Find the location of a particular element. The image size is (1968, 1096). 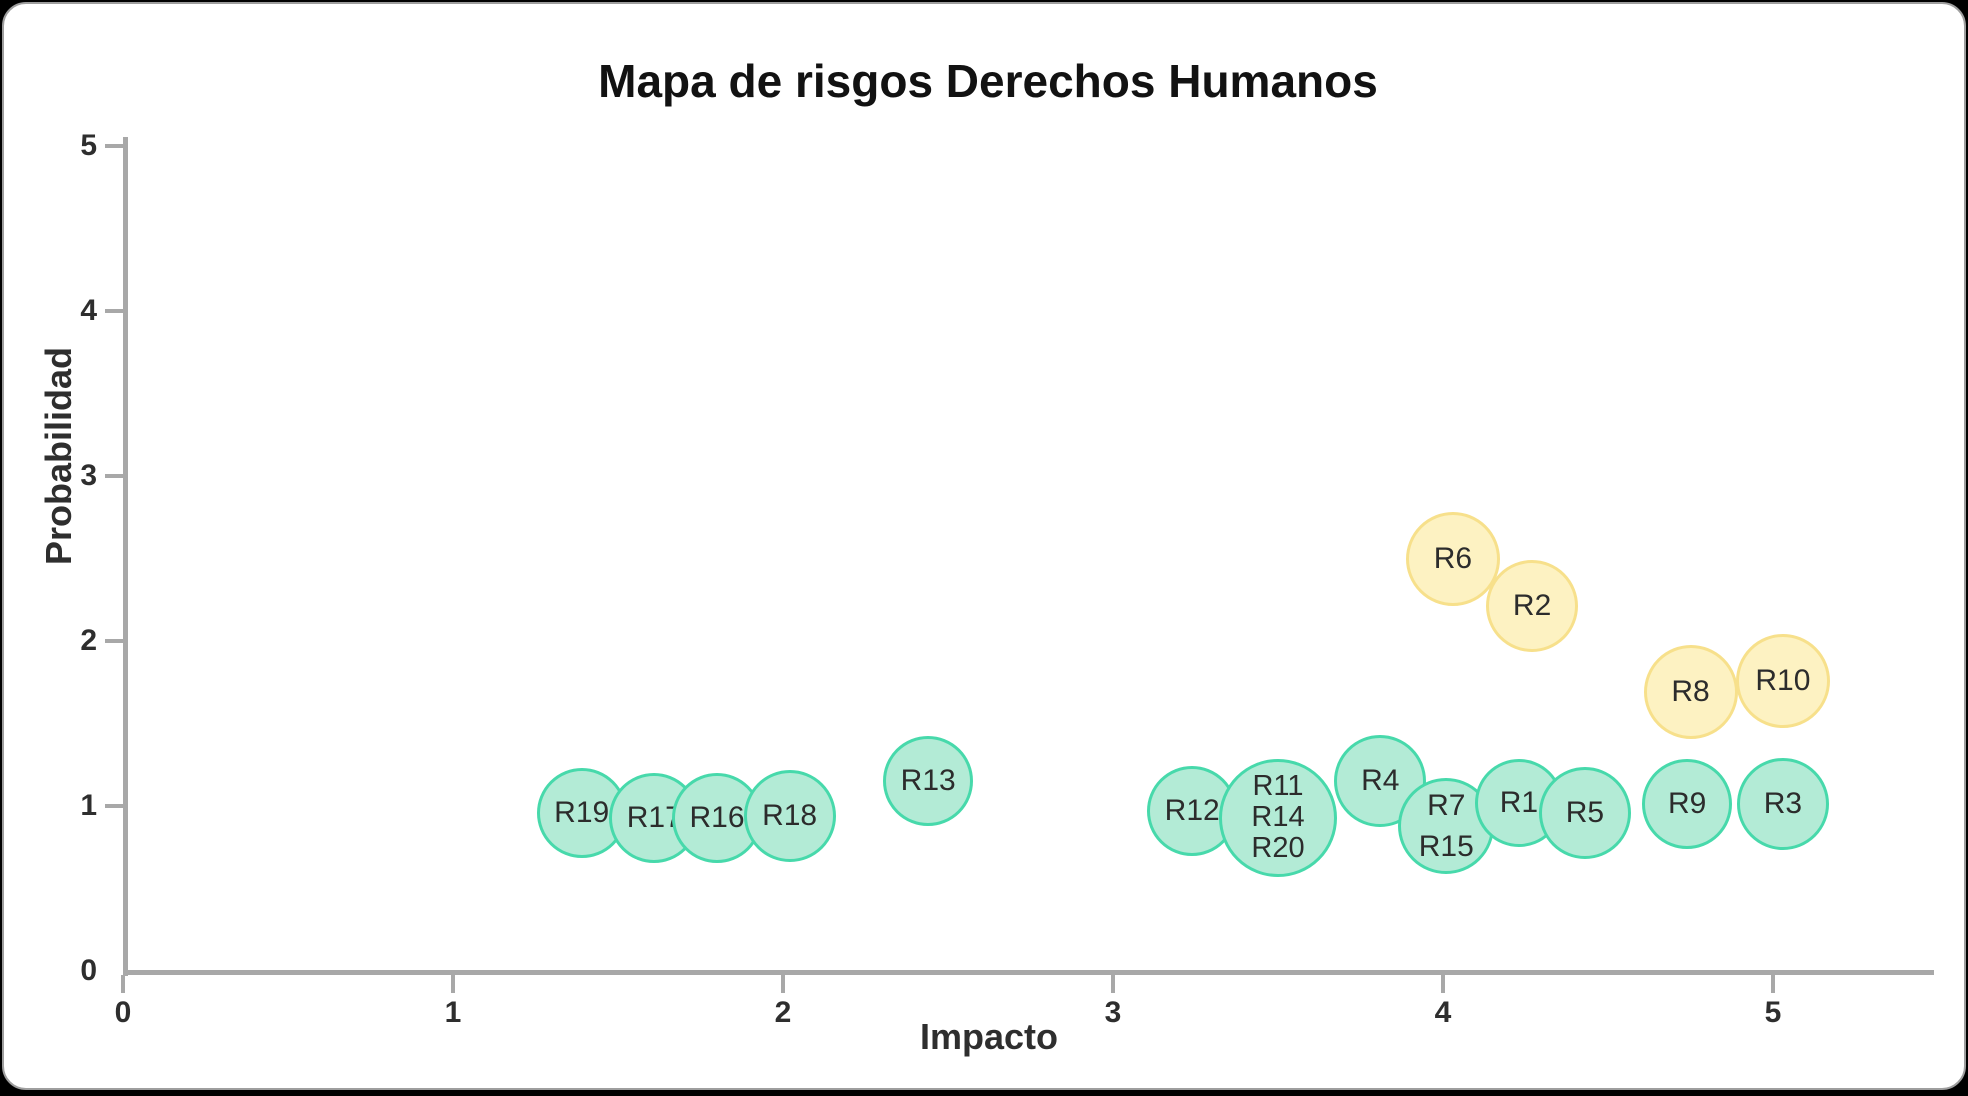

x-tick-label: 1 is located at coordinates (453, 1012).